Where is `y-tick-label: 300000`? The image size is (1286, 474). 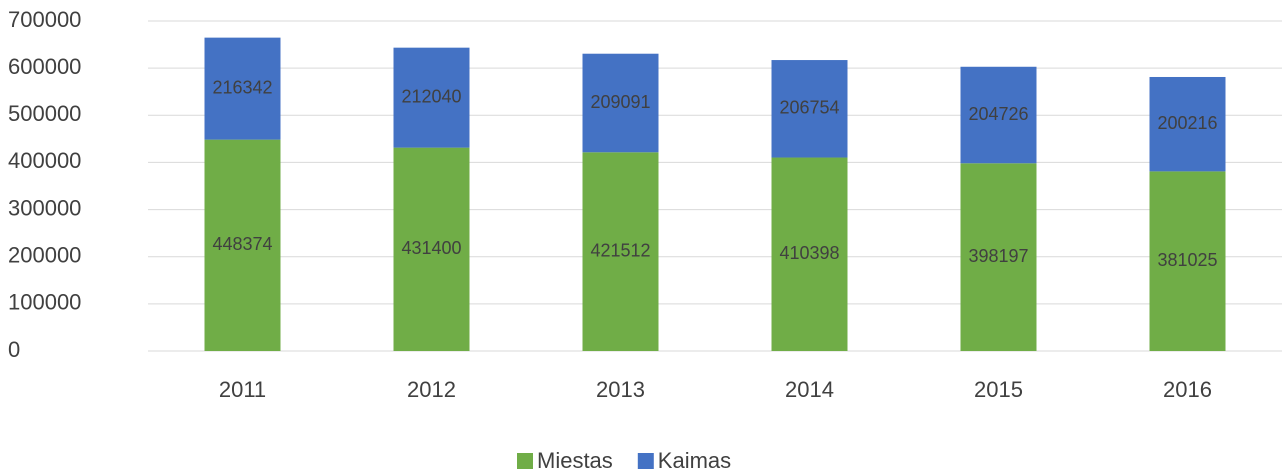 y-tick-label: 300000 is located at coordinates (44, 207).